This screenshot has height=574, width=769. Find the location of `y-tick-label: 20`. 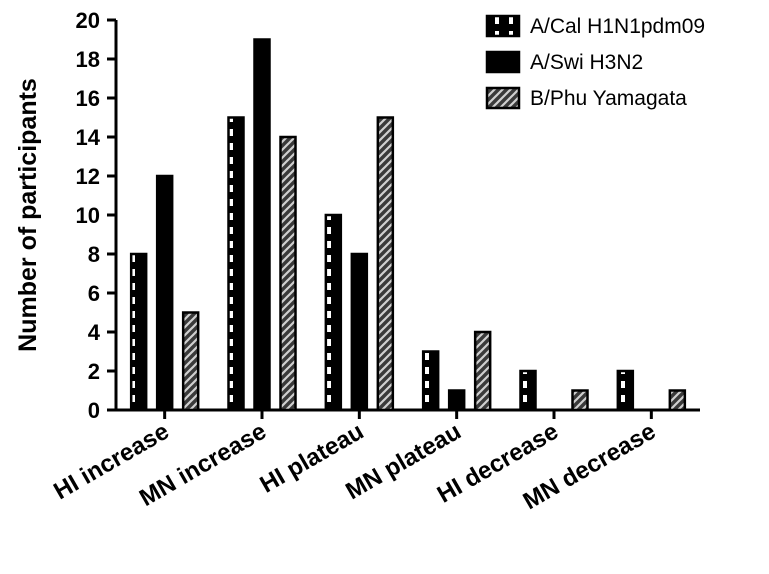

y-tick-label: 20 is located at coordinates (88, 20).